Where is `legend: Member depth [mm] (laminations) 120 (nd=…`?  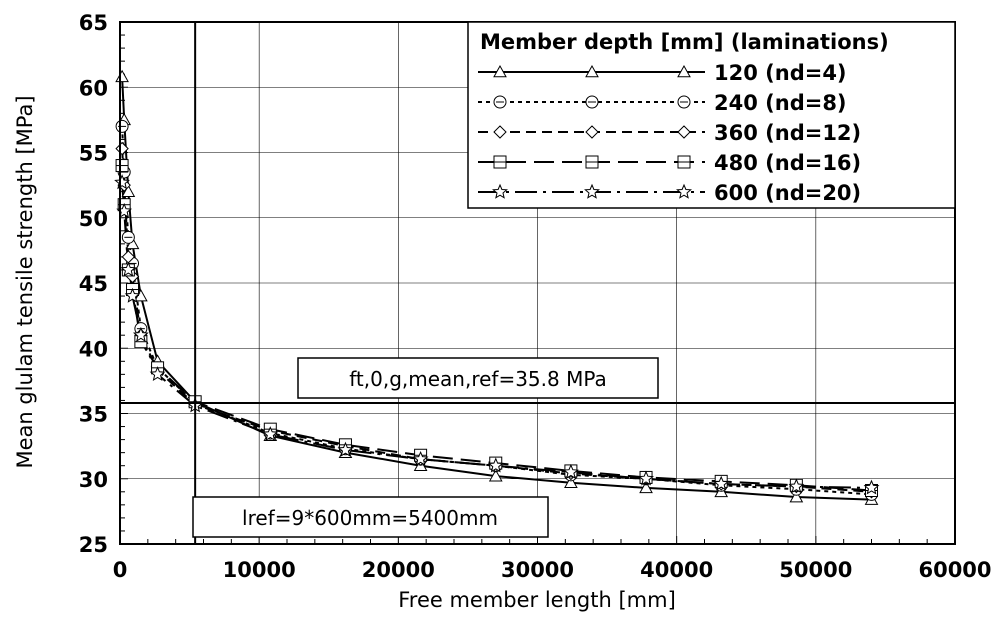 legend: Member depth [mm] (laminations) 120 (nd=… is located at coordinates (711, 115).